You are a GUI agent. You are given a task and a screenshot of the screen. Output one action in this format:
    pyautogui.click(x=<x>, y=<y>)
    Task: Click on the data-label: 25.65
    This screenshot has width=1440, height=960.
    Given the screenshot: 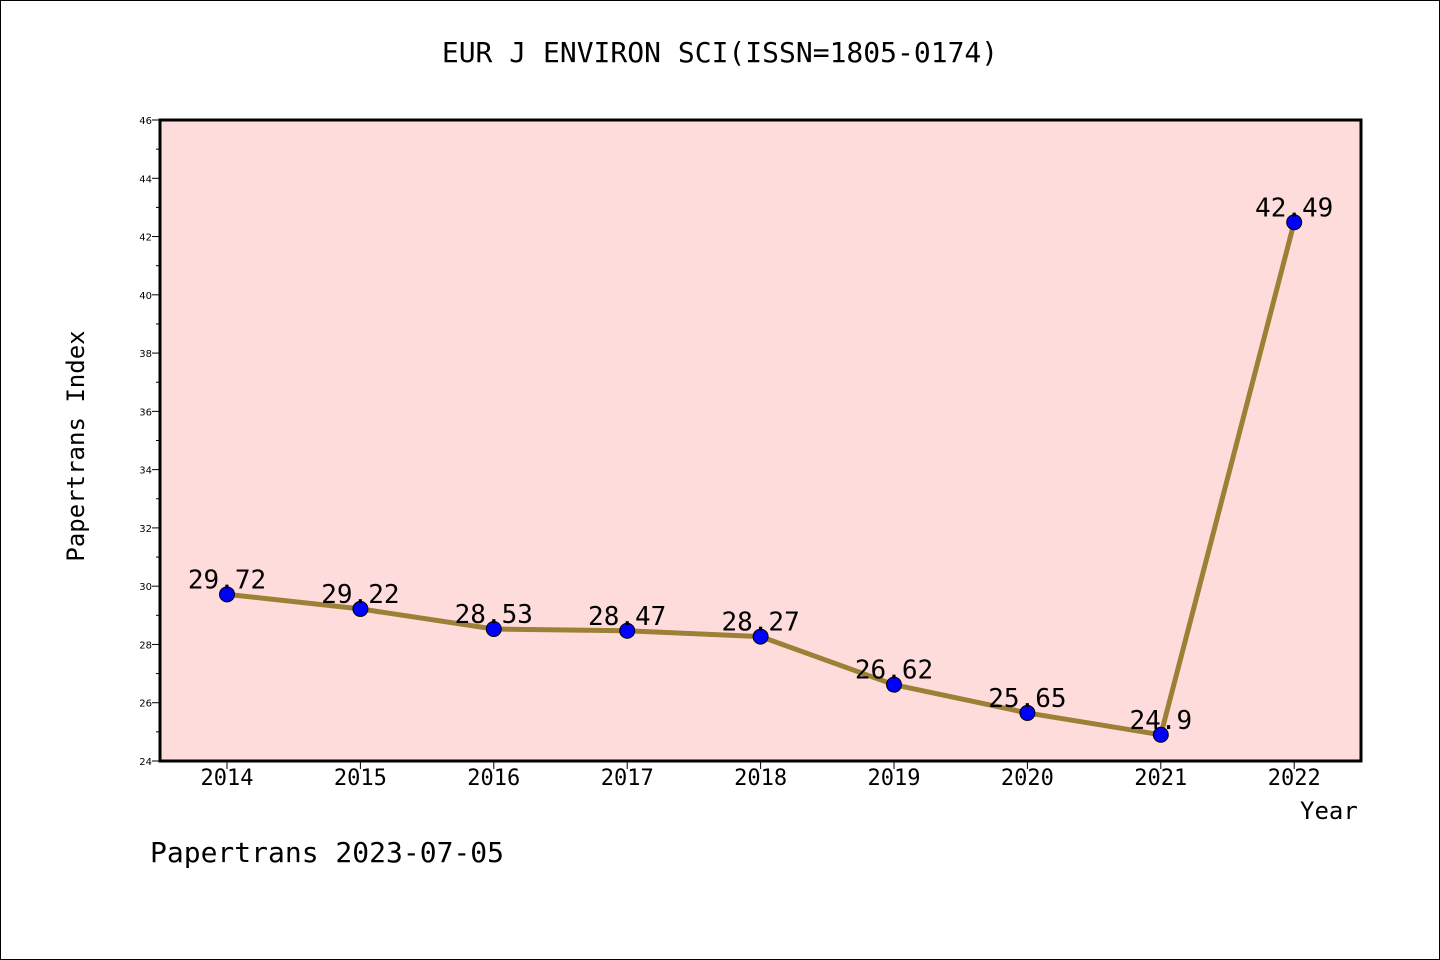 What is the action you would take?
    pyautogui.click(x=1027, y=699)
    